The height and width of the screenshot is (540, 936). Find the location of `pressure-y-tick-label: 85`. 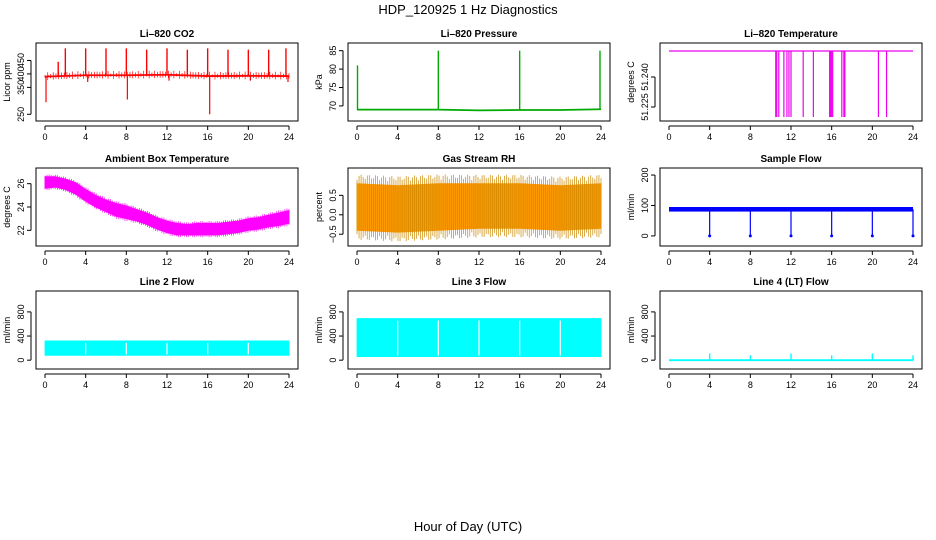

pressure-y-tick-label: 85 is located at coordinates (333, 51).